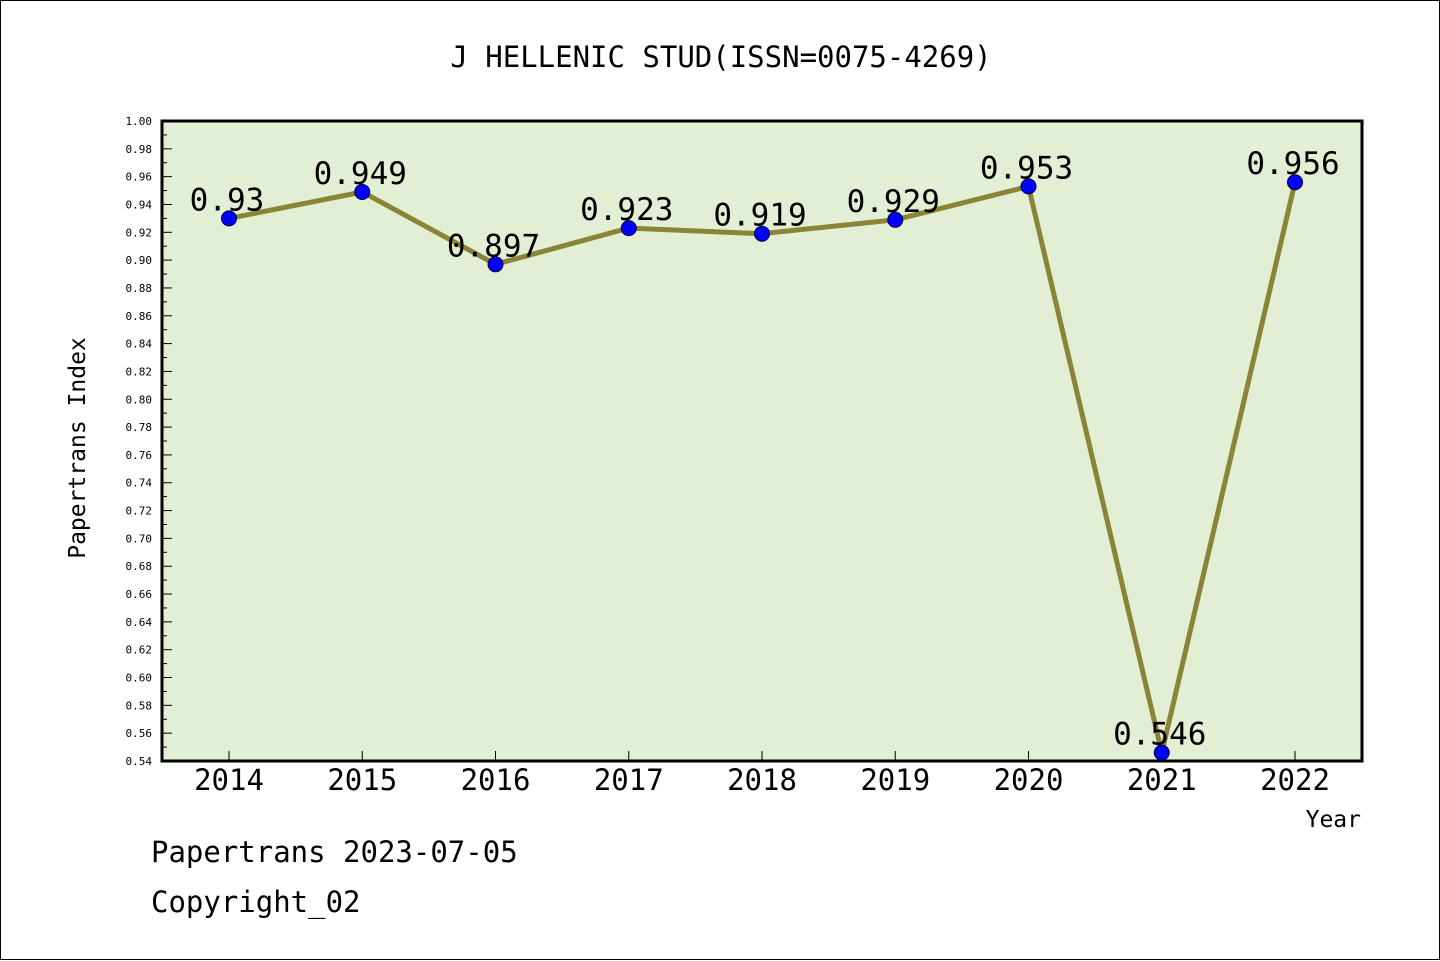 This screenshot has height=961, width=1440. Describe the element at coordinates (139, 316) in the screenshot. I see `y-tick-label: 0.86` at that location.